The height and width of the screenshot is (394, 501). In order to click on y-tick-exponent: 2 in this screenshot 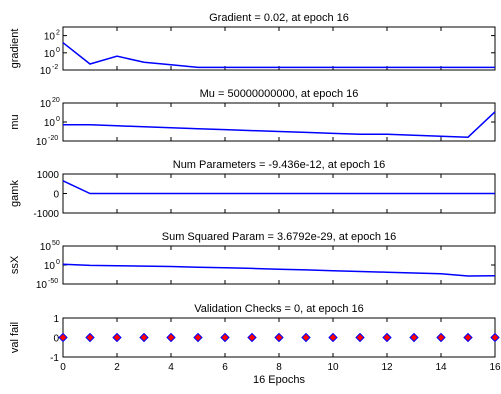, I will do `click(58, 33)`.